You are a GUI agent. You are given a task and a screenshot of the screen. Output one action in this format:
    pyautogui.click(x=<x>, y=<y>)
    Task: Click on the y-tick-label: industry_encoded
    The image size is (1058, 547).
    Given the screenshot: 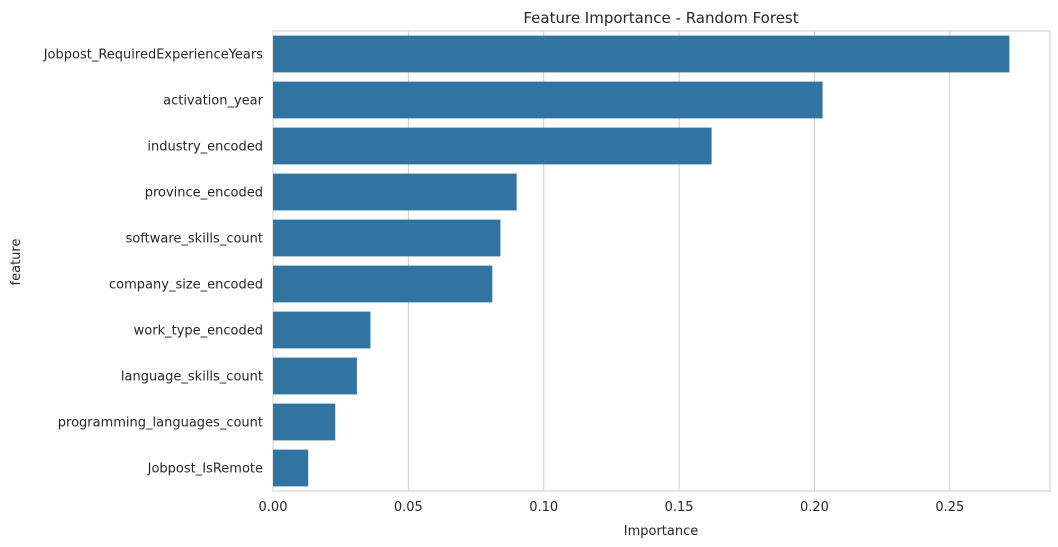 What is the action you would take?
    pyautogui.click(x=205, y=147)
    